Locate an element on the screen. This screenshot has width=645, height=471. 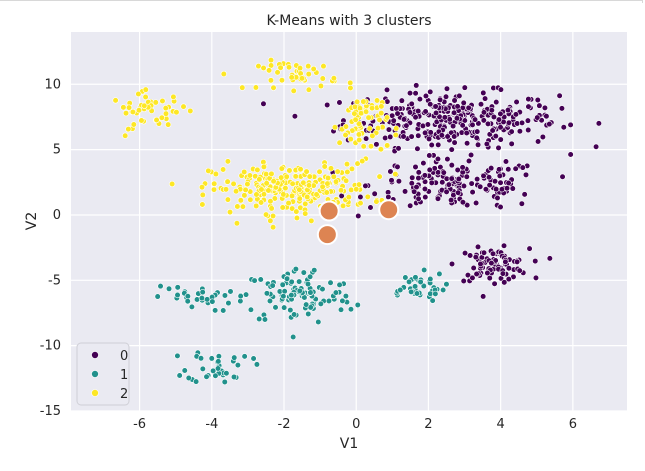
centroid-markers is located at coordinates (358, 222).